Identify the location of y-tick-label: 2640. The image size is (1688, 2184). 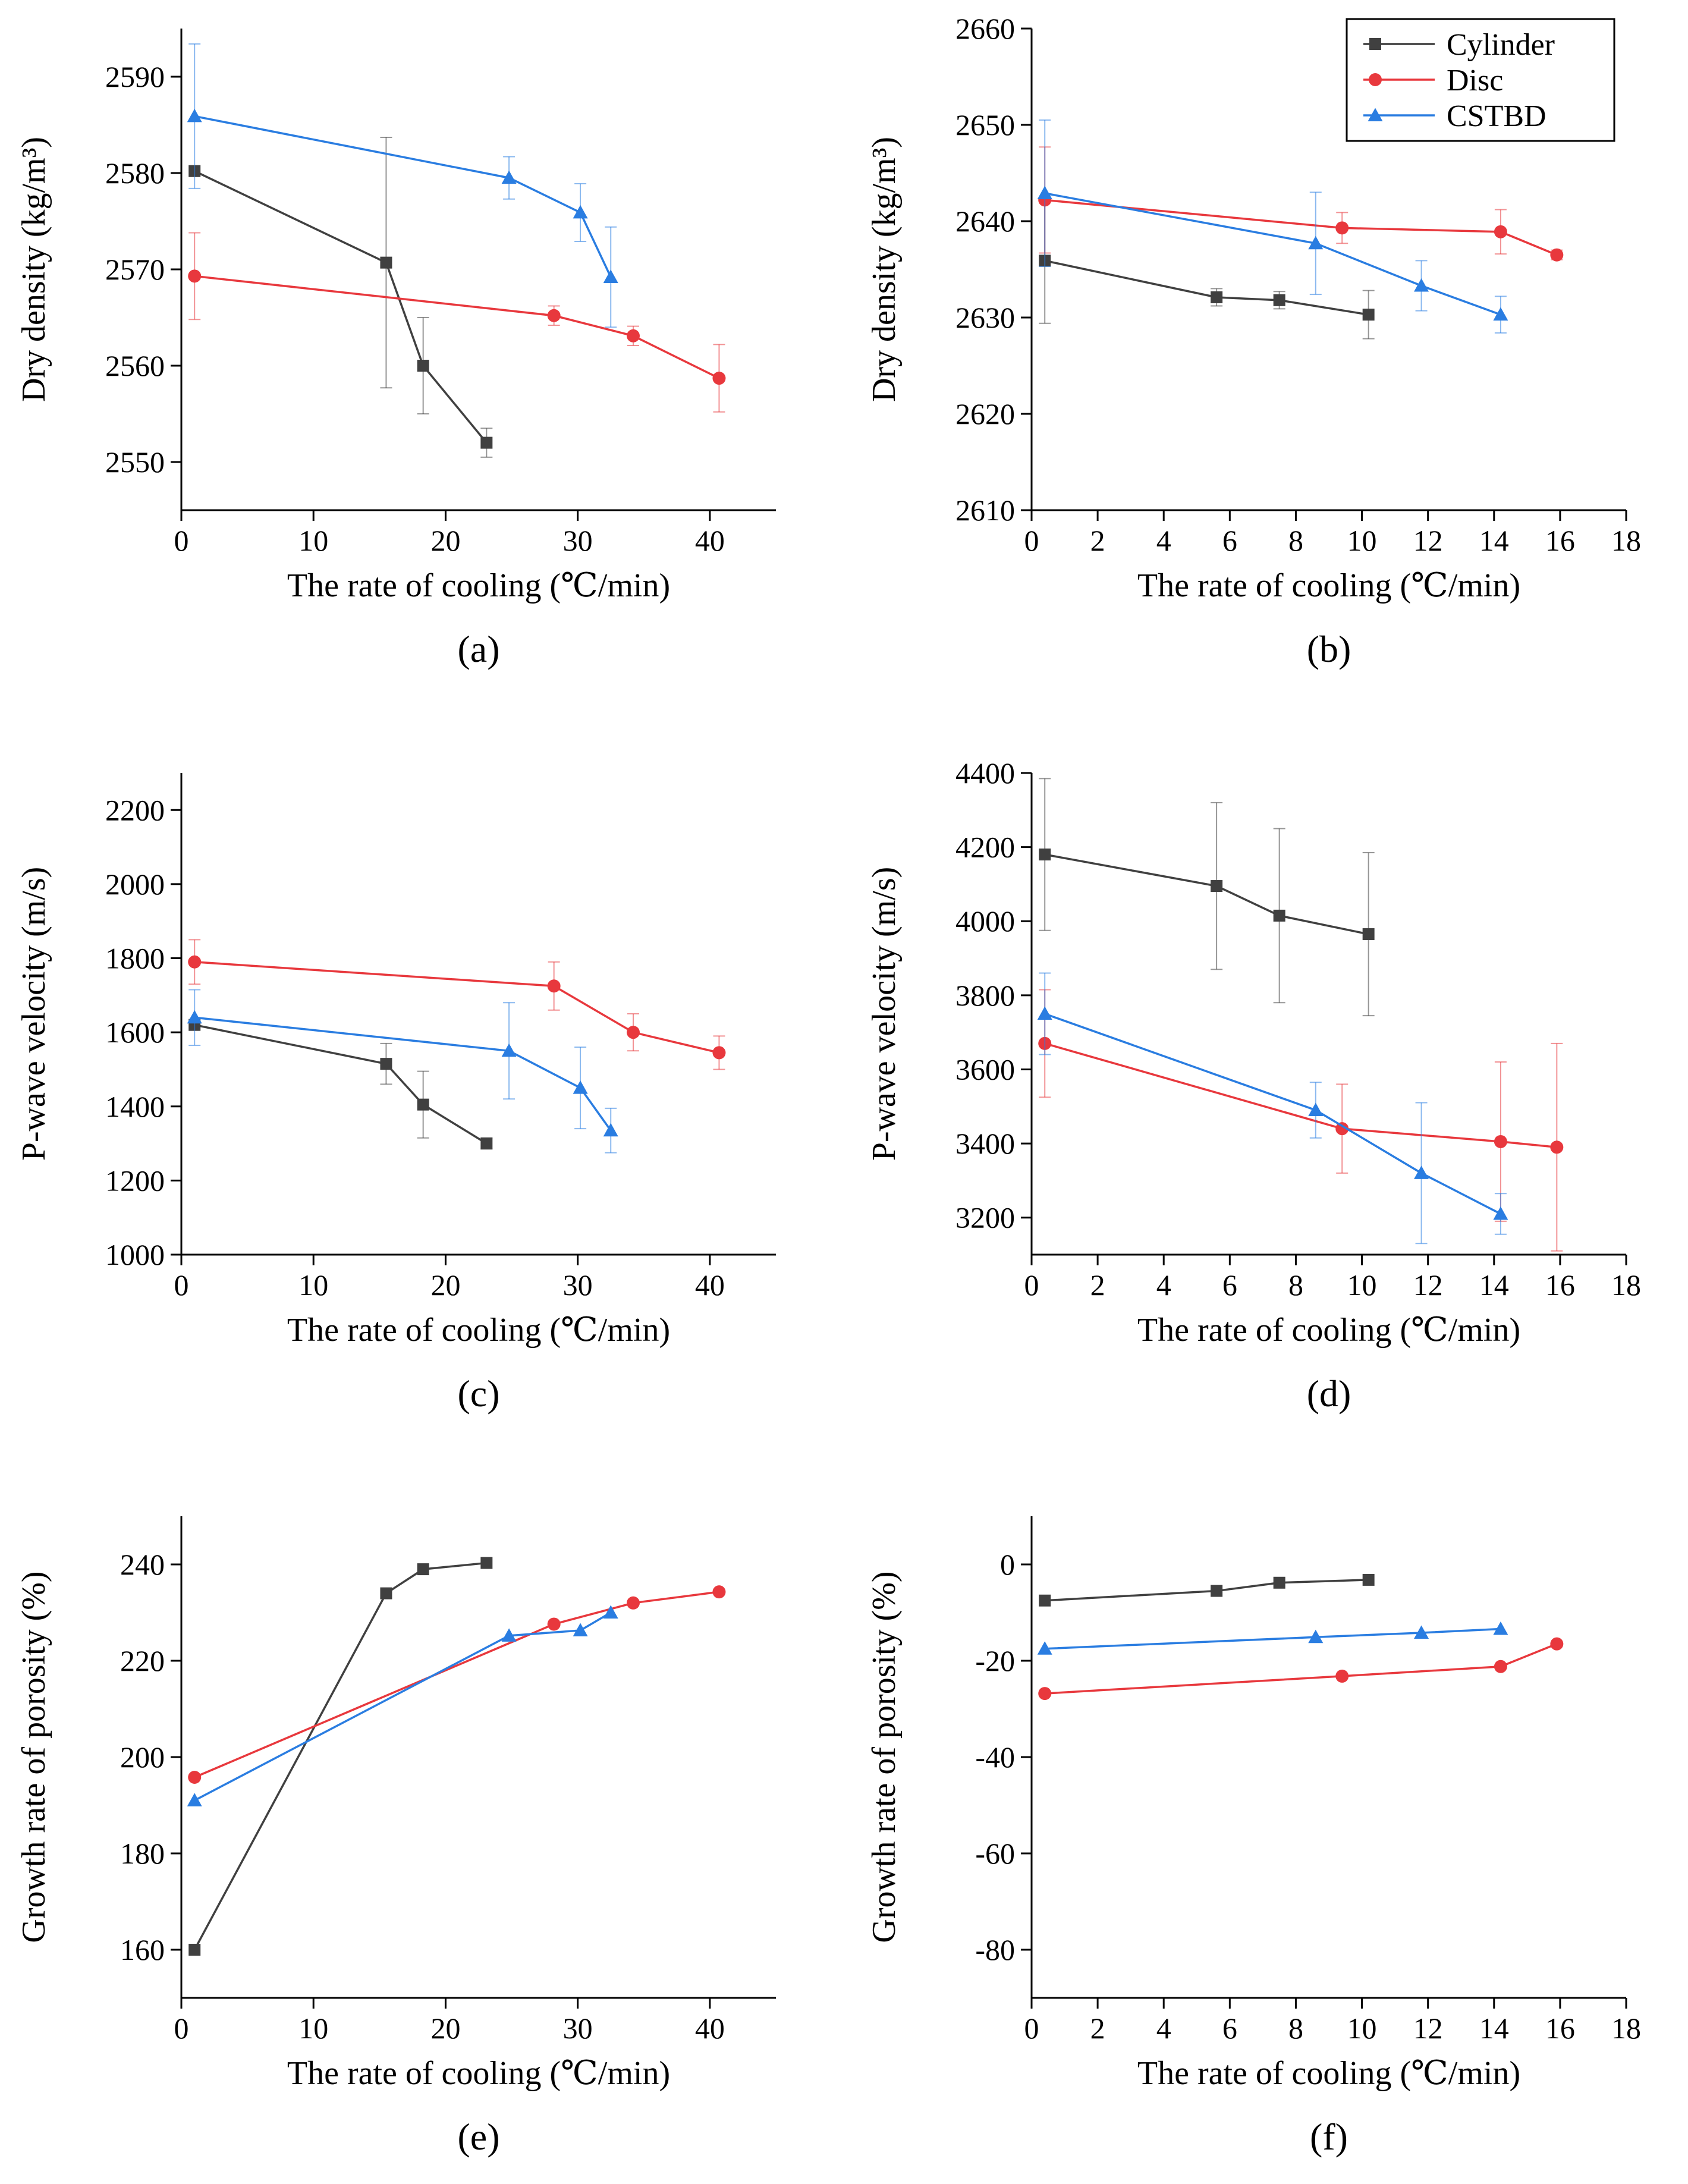
(985, 221).